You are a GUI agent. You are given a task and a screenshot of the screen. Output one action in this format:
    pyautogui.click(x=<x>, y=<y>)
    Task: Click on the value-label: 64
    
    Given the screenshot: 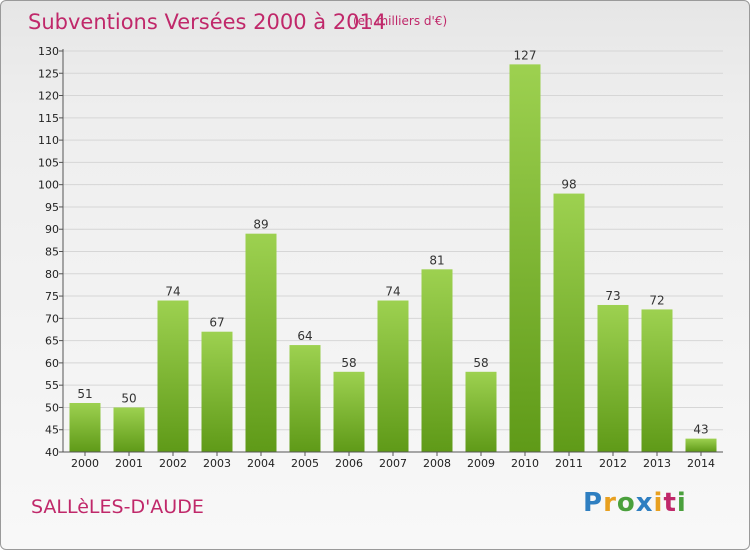 What is the action you would take?
    pyautogui.click(x=304, y=336)
    